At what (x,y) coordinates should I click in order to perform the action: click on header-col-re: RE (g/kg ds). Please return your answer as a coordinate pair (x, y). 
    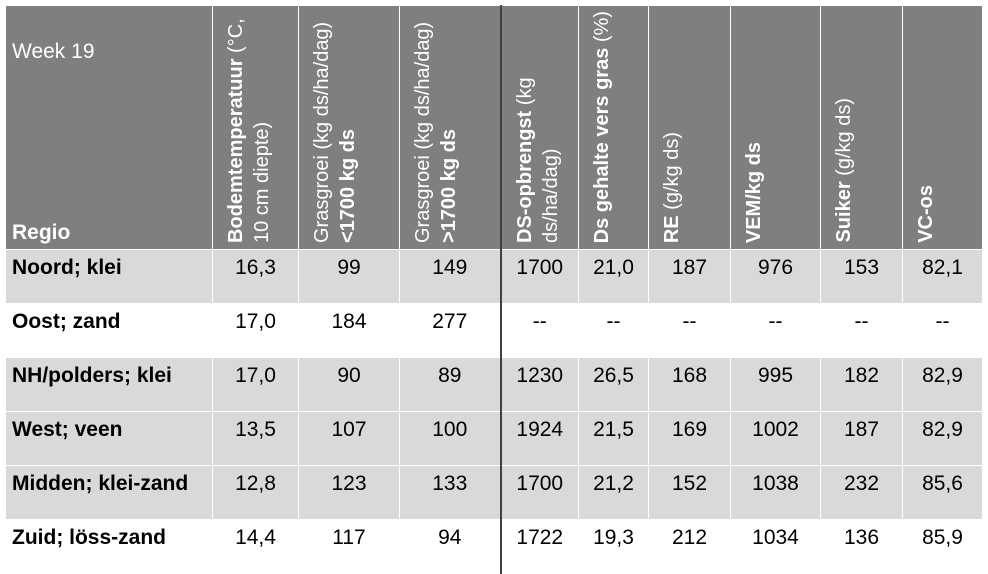
    Looking at the image, I should click on (689, 127).